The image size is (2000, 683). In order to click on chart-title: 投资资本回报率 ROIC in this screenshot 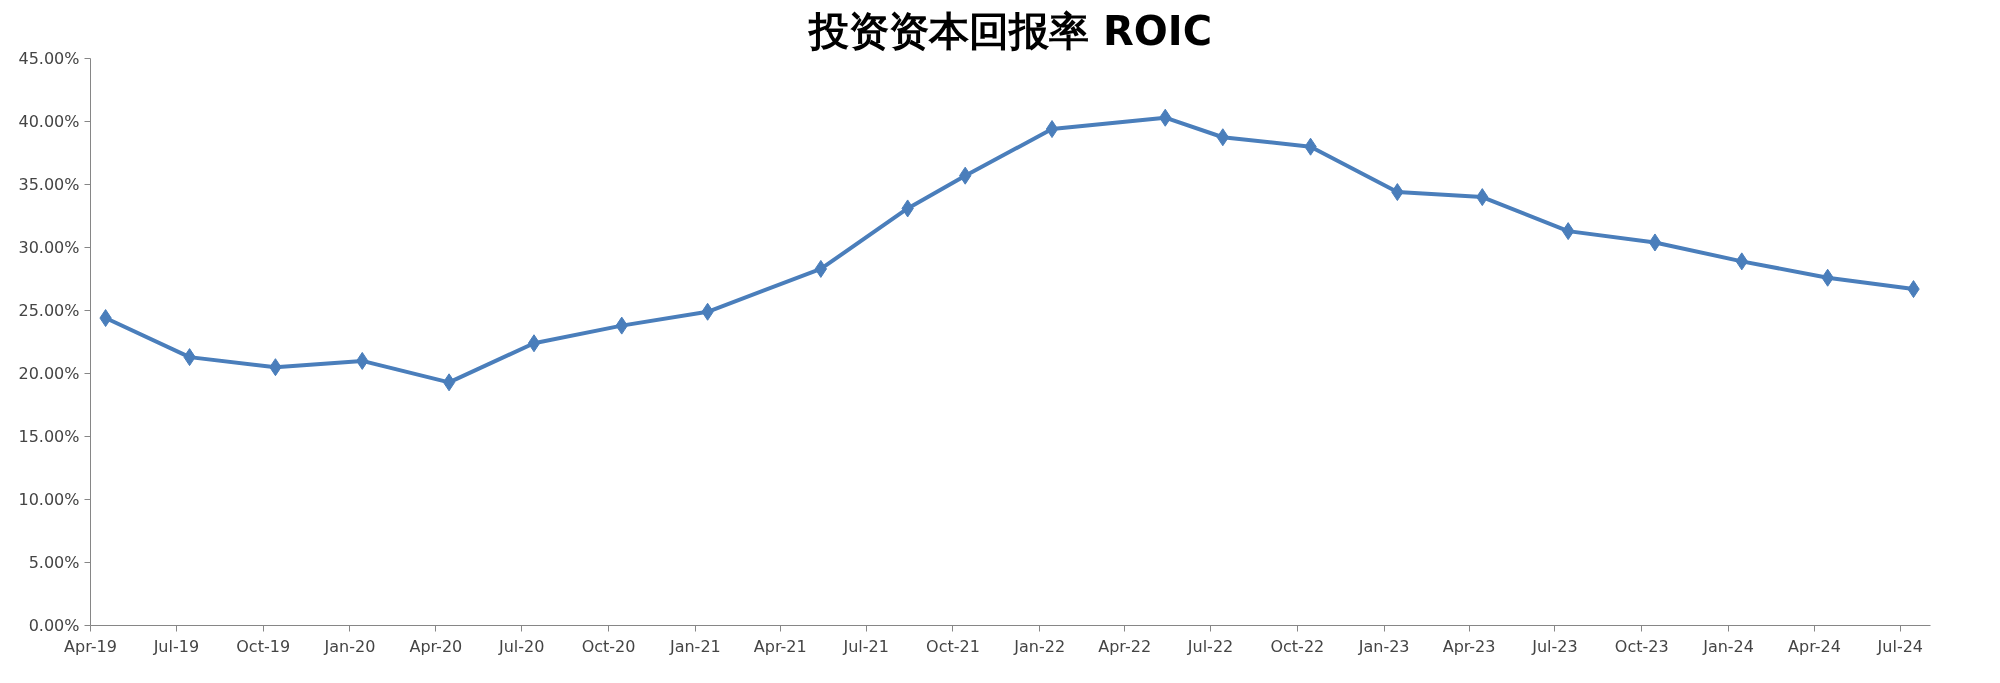, I will do `click(1009, 30)`.